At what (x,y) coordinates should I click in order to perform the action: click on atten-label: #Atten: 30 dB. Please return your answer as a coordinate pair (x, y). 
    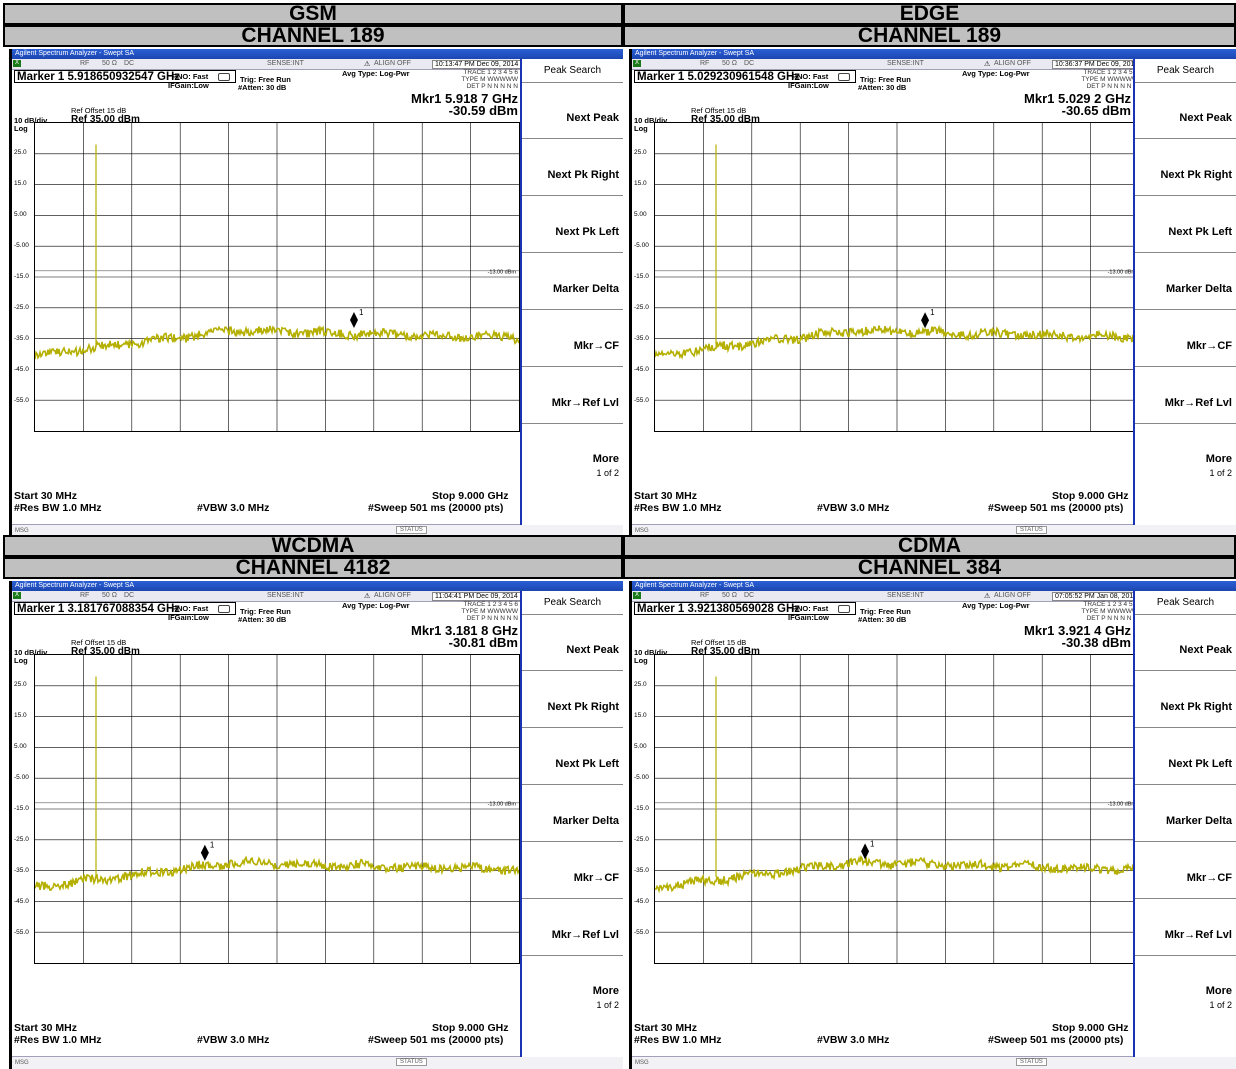
    Looking at the image, I should click on (262, 87).